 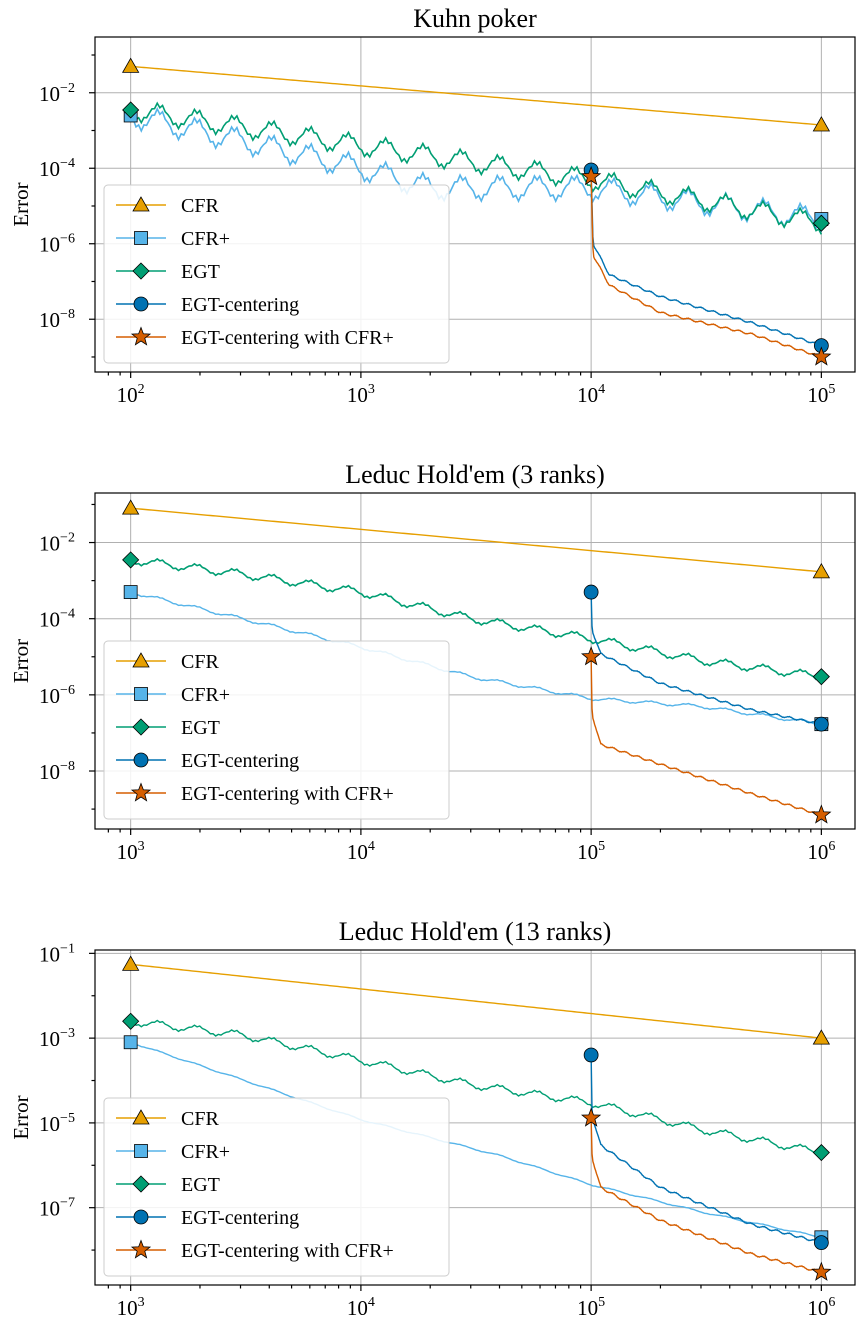 What do you see at coordinates (67, 239) in the screenshot?
I see `y-tick-exponent: −6` at bounding box center [67, 239].